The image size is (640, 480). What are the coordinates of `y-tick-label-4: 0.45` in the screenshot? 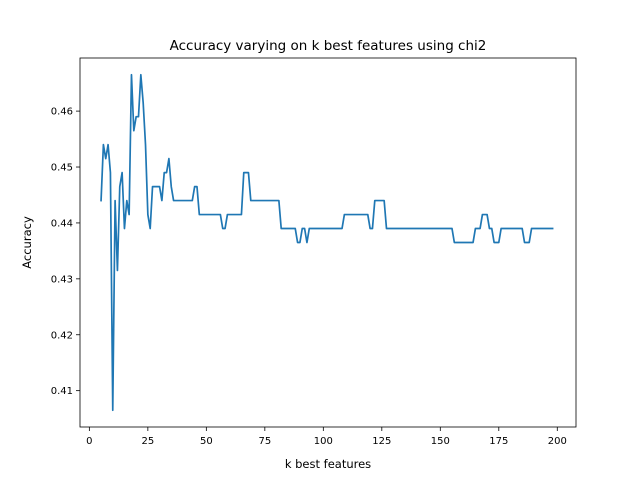 It's located at (62, 168).